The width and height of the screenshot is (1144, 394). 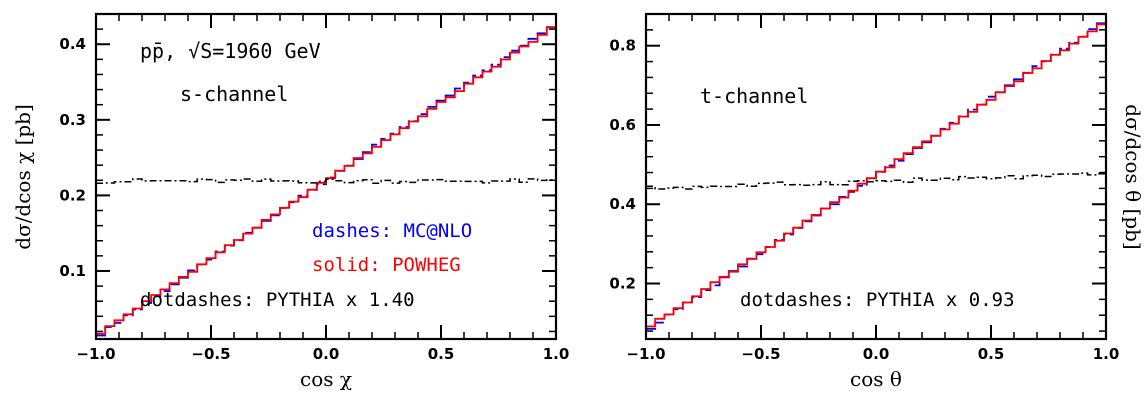 What do you see at coordinates (441, 354) in the screenshot?
I see `p1-xtick-label-3: 0.5` at bounding box center [441, 354].